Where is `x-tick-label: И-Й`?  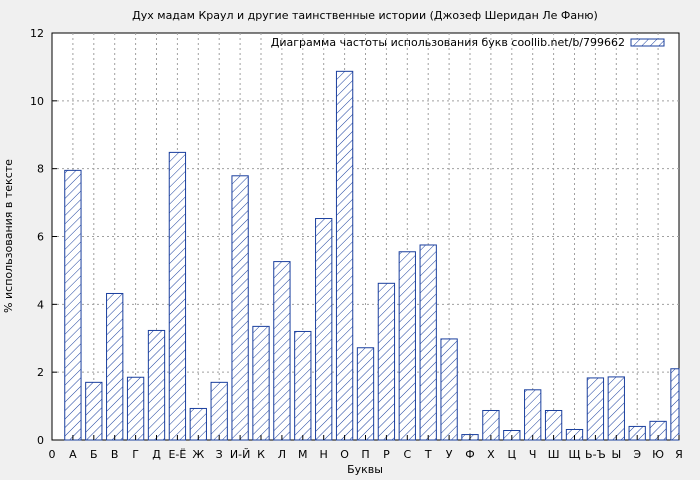
x-tick-label: И-Й is located at coordinates (240, 454).